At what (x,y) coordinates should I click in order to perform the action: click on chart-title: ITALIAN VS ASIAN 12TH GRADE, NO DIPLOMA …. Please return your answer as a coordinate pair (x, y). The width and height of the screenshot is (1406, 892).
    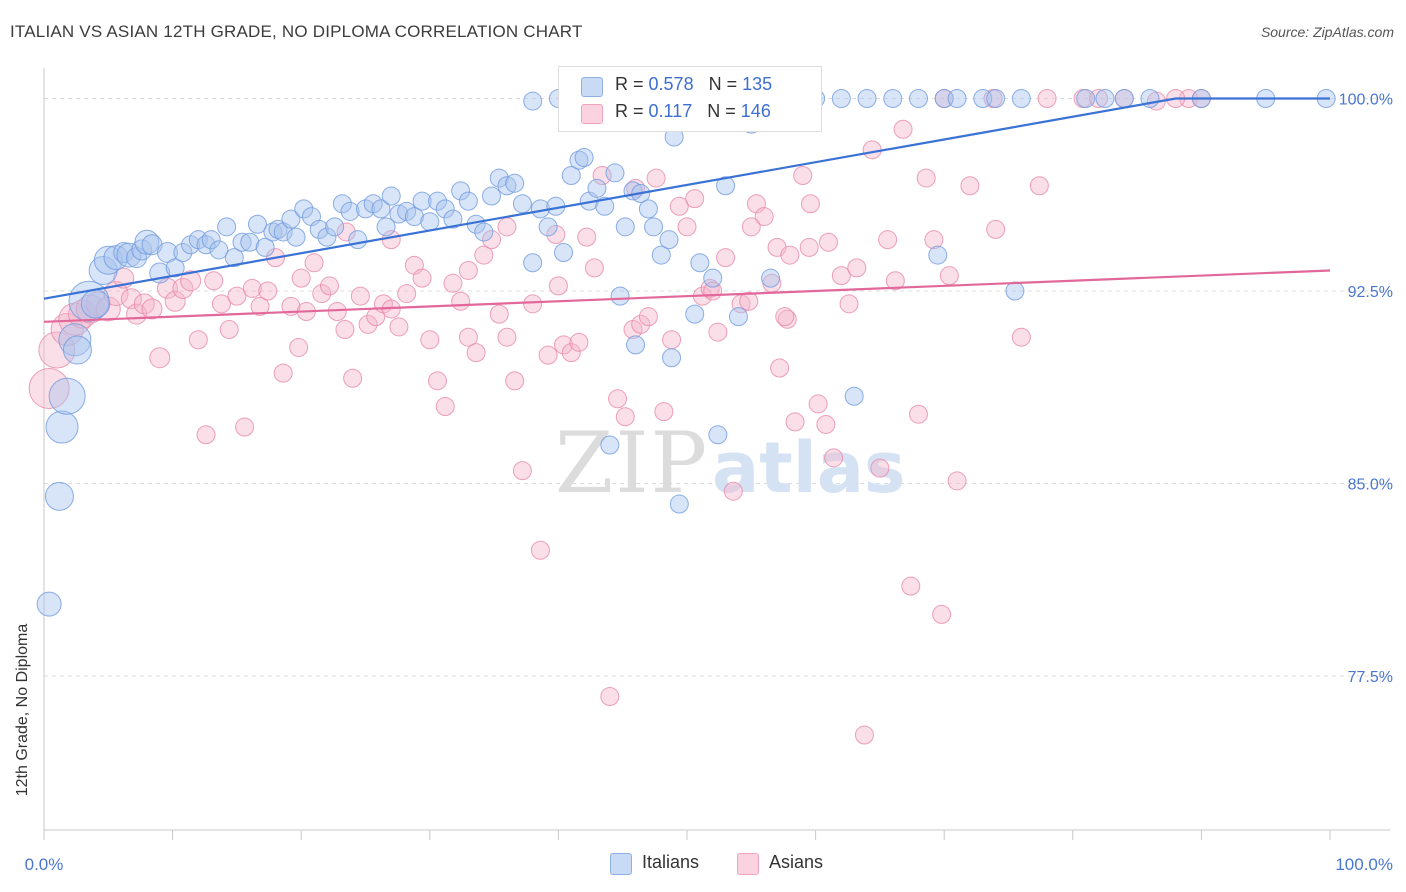
    Looking at the image, I should click on (296, 31).